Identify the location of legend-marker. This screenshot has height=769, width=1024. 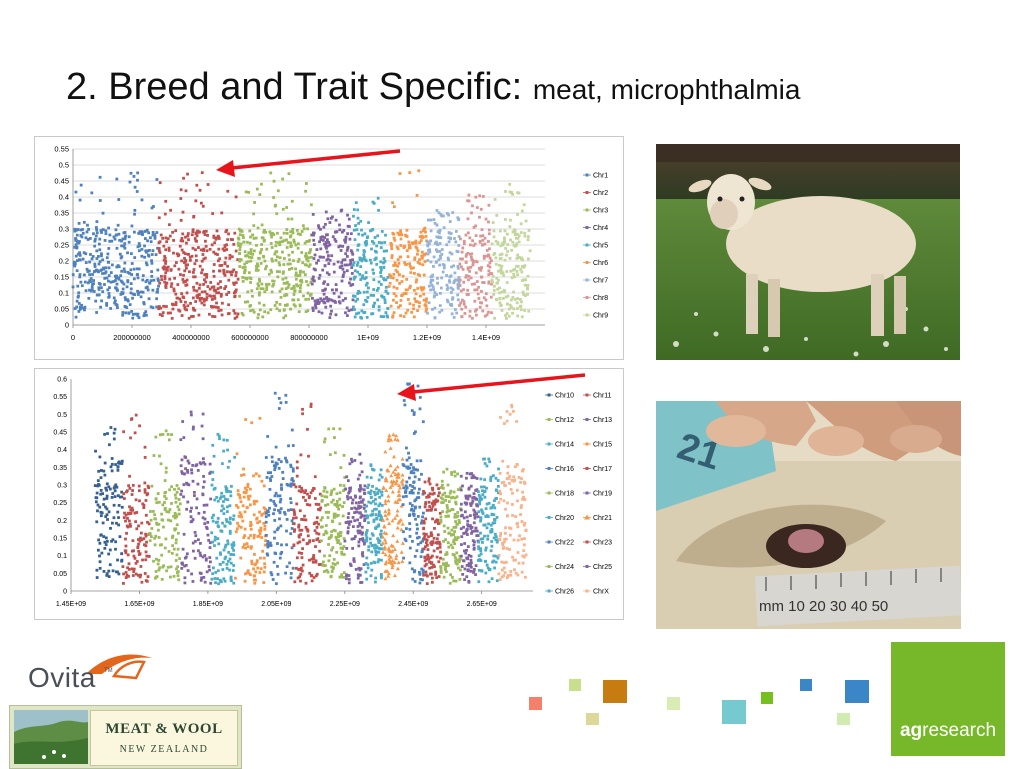
(549, 493).